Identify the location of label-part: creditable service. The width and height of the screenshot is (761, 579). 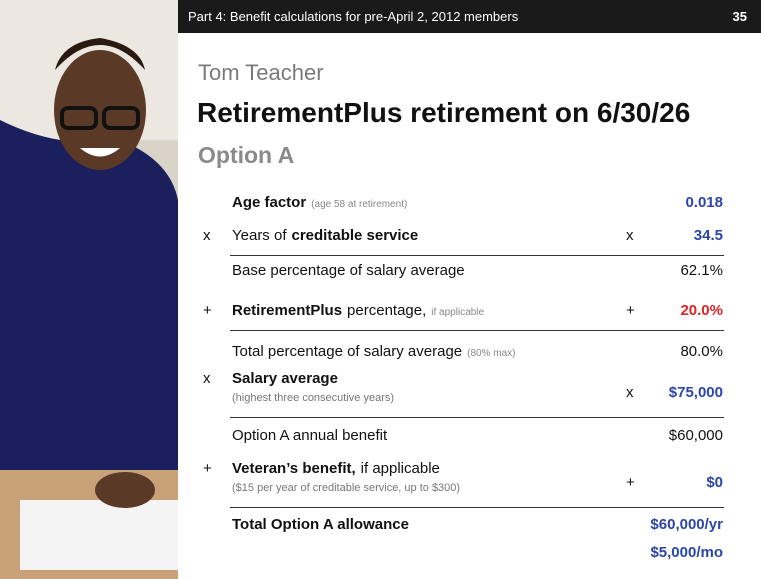
(355, 235).